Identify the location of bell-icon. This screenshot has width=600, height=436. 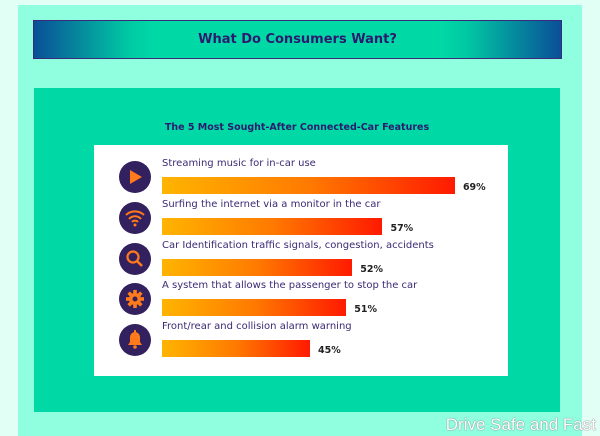
(135, 340).